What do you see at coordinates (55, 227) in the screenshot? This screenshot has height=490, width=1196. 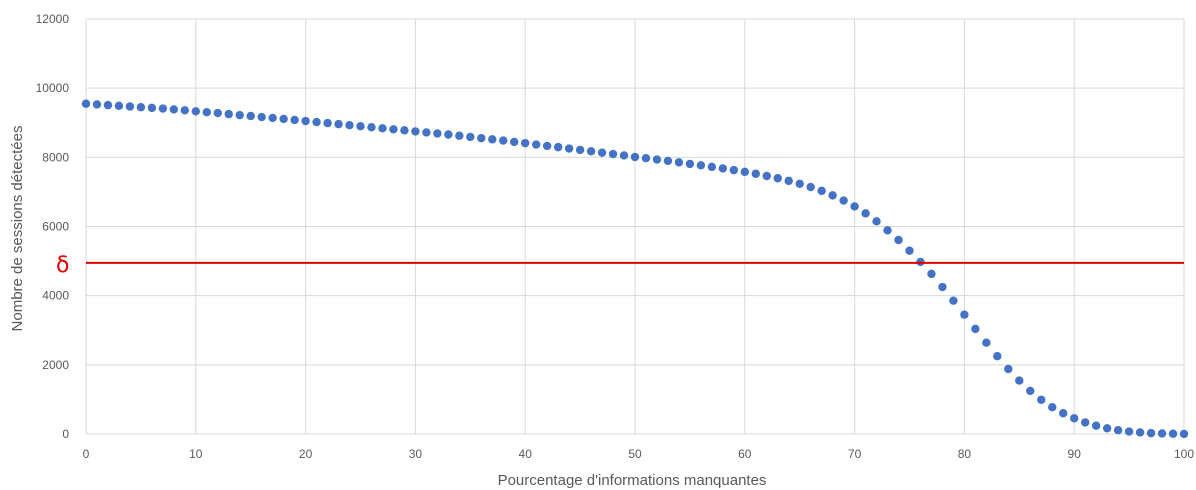 I see `y-tick-label: 6000` at bounding box center [55, 227].